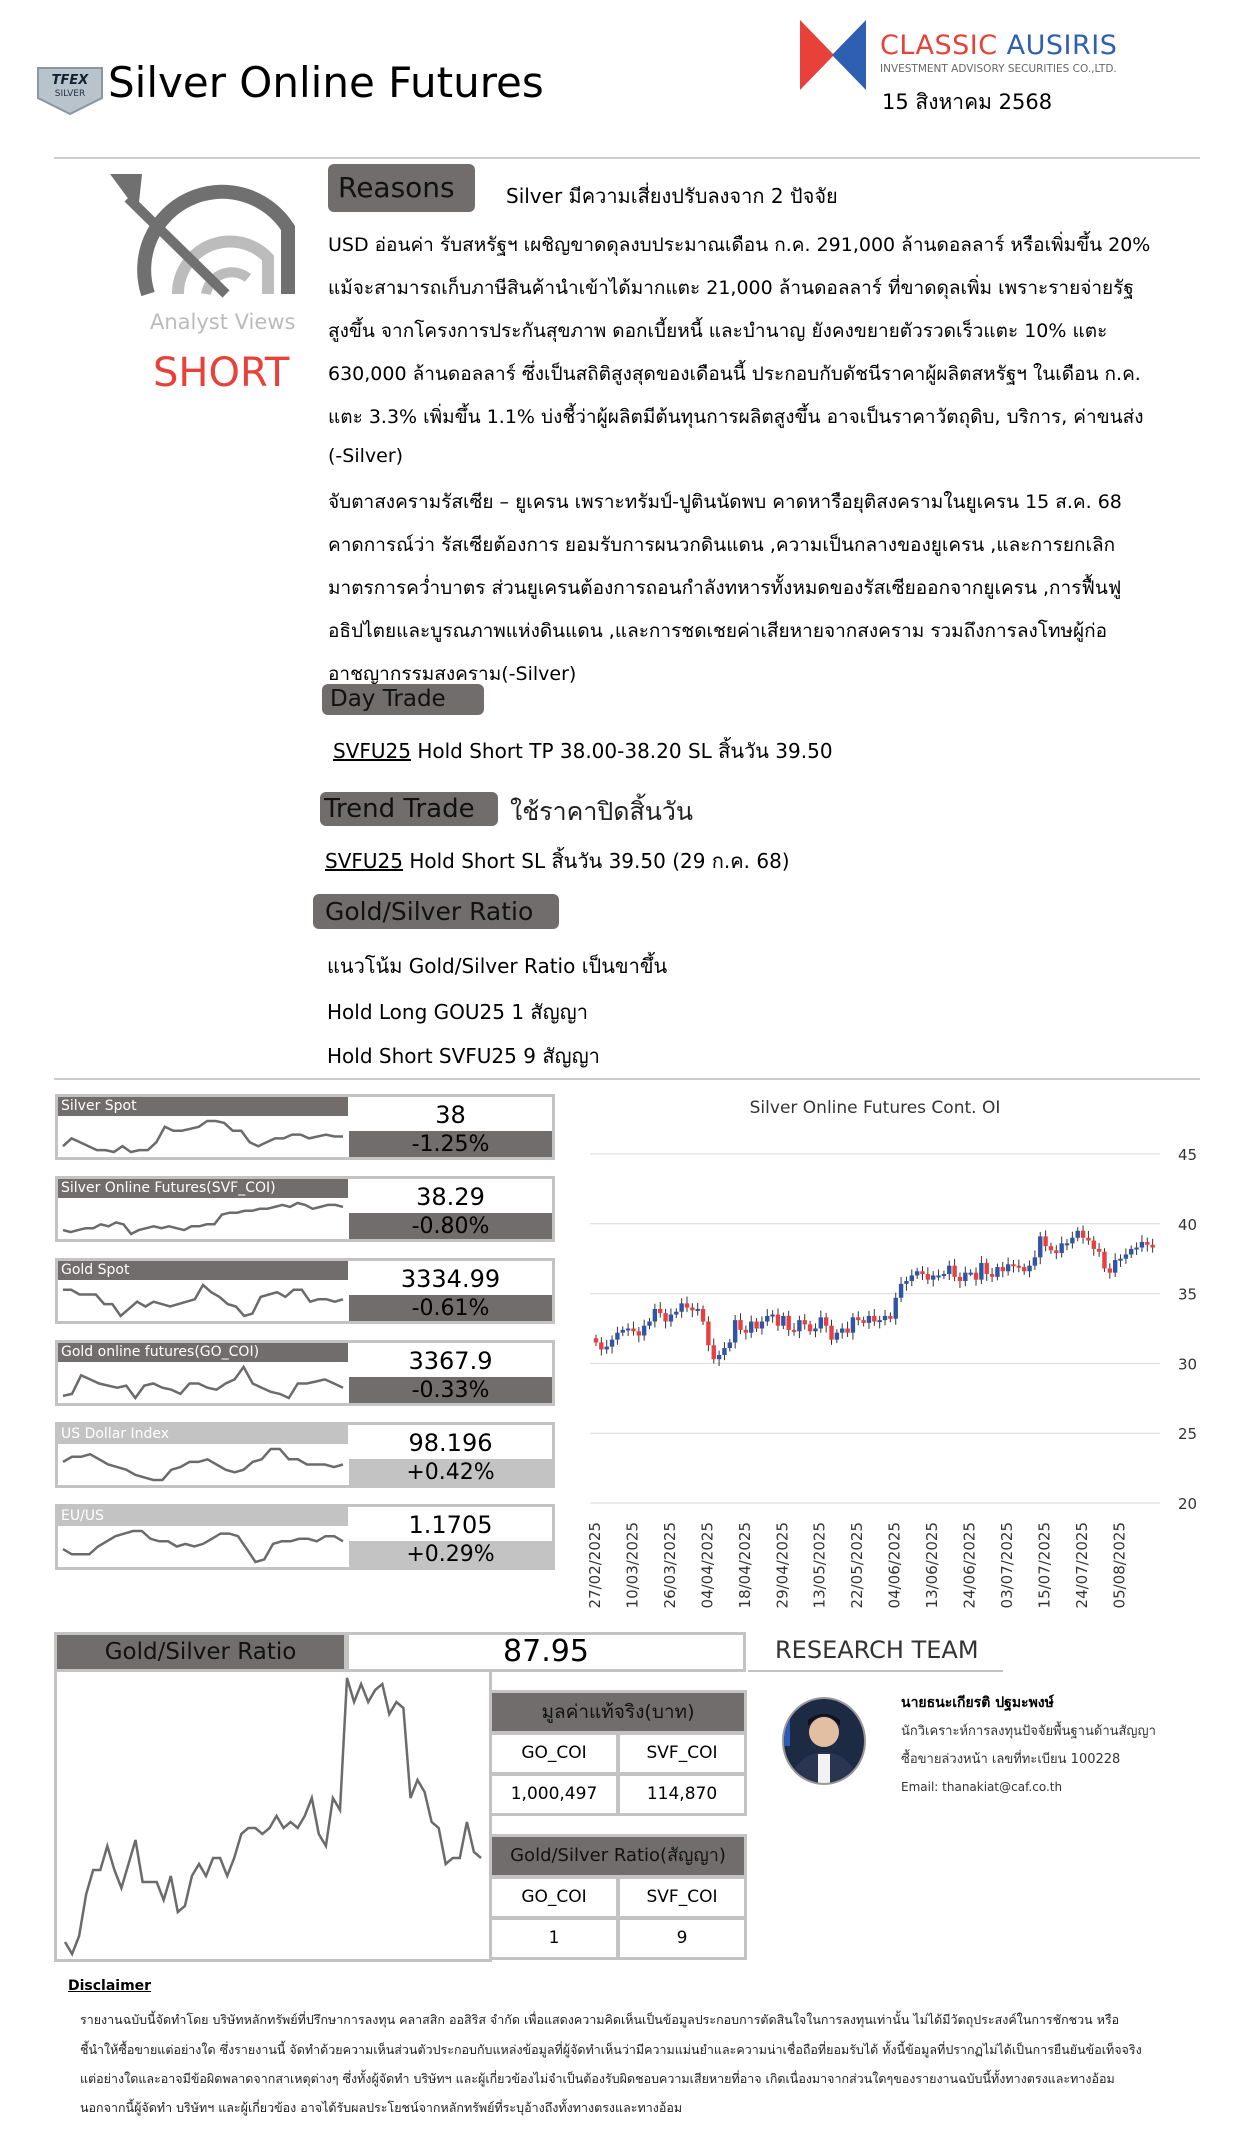 The width and height of the screenshot is (1240, 2134). I want to click on report-date: 15 สิงหาคม 2568, so click(967, 102).